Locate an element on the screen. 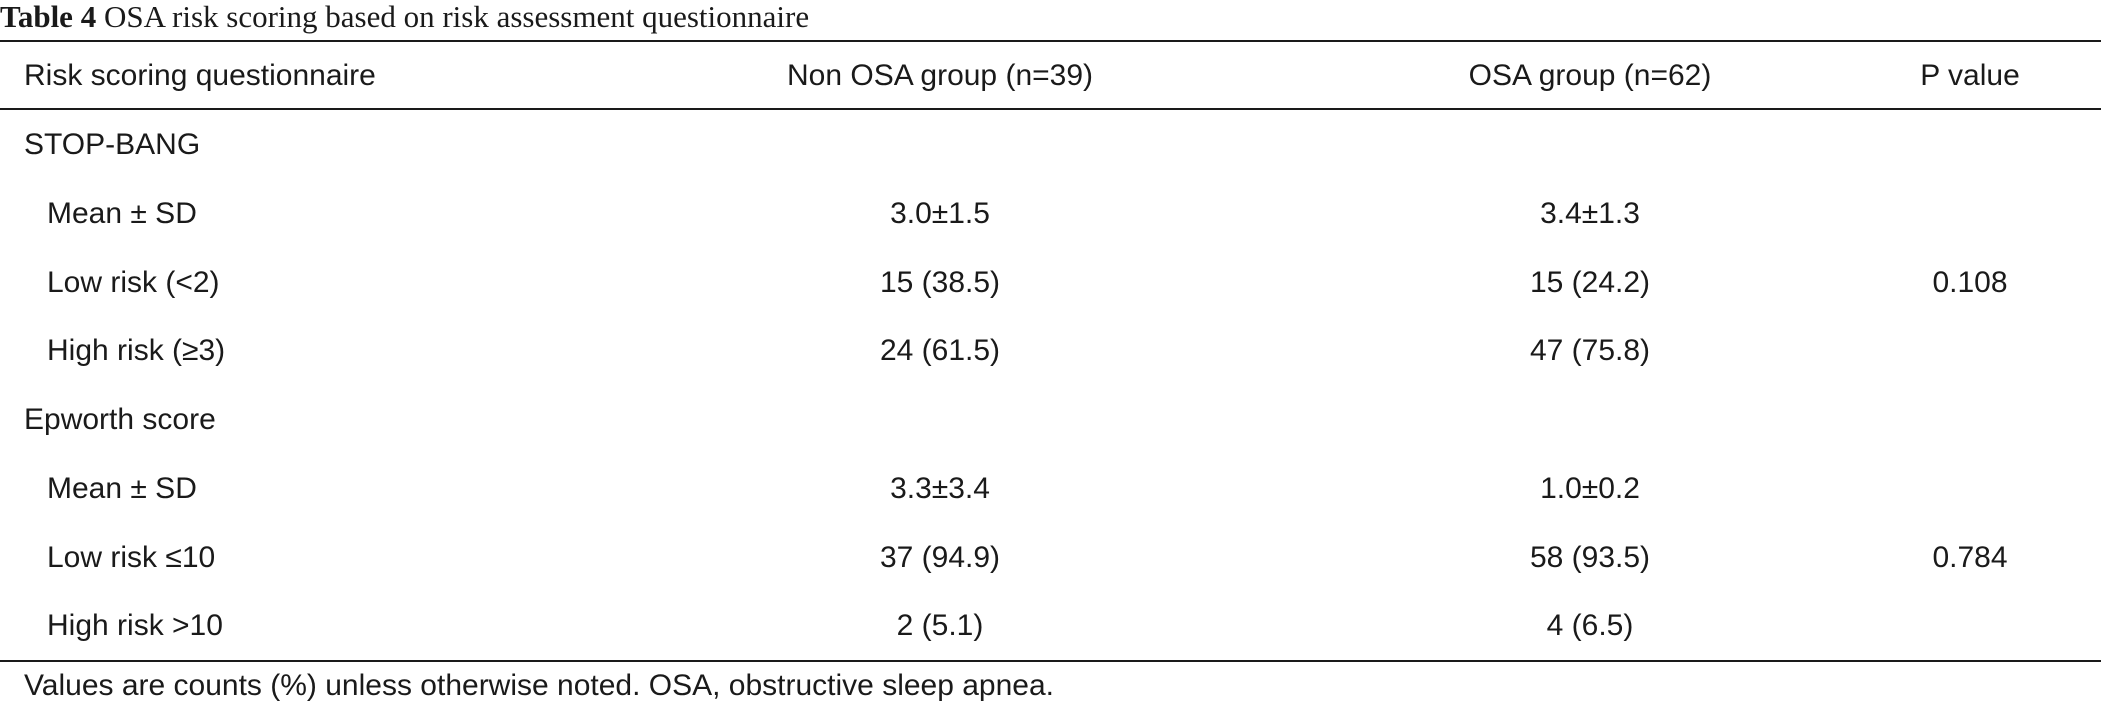 The image size is (2101, 709). row-label: High risk (≥3) is located at coordinates (136, 350).